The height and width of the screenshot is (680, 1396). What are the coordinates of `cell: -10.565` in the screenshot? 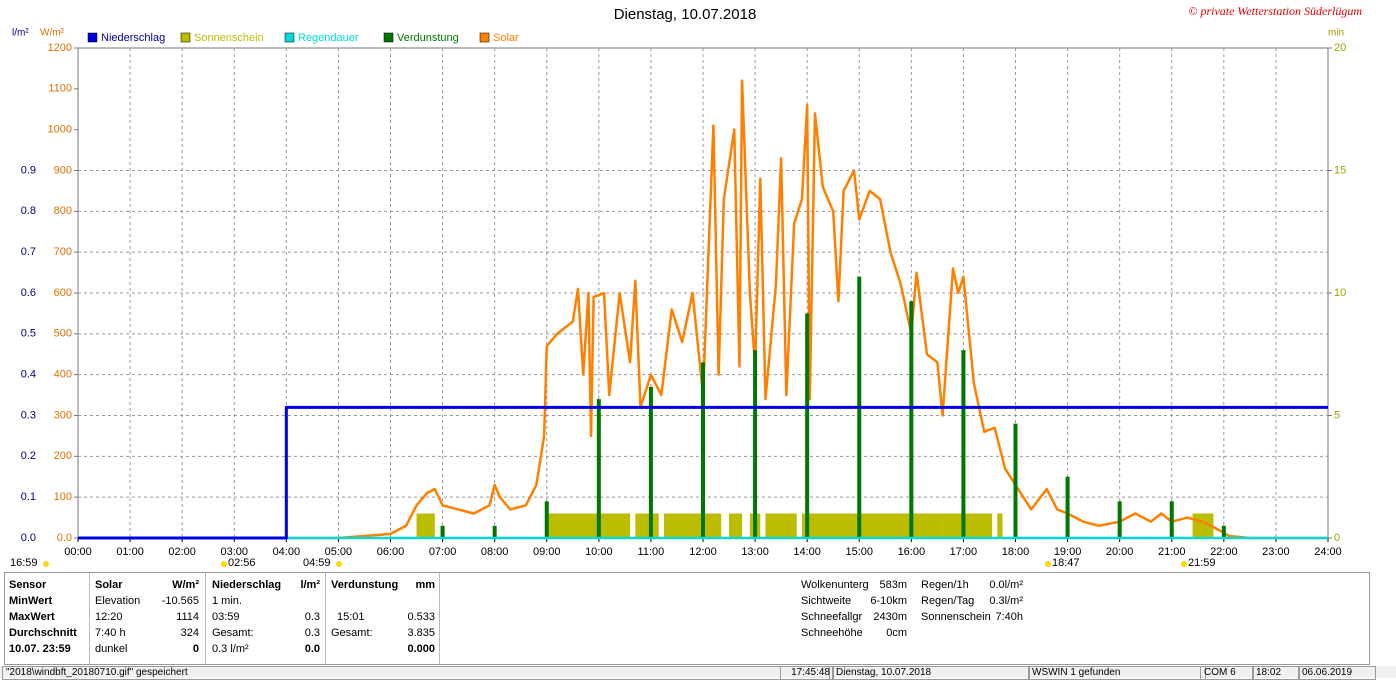 It's located at (180, 601).